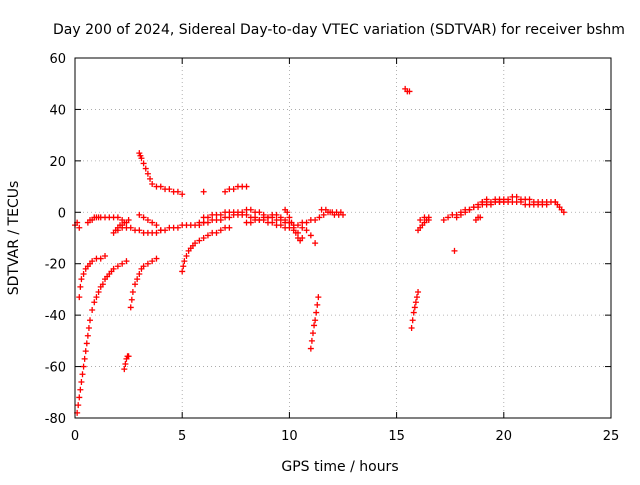 The image size is (640, 485). What do you see at coordinates (117, 217) in the screenshot?
I see `data-point-arc-d` at bounding box center [117, 217].